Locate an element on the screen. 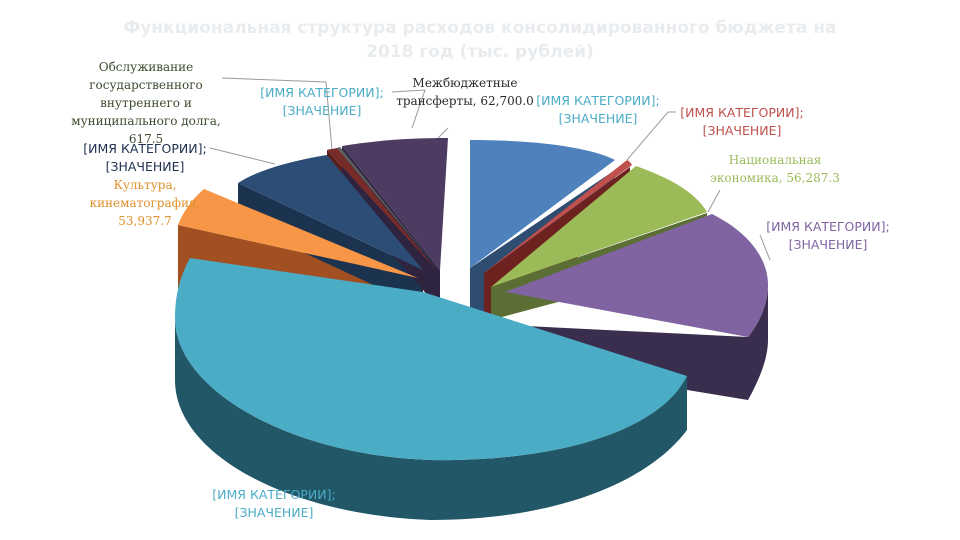 Image resolution: width=960 pixels, height=540 pixels. slice-green is located at coordinates (599, 226).